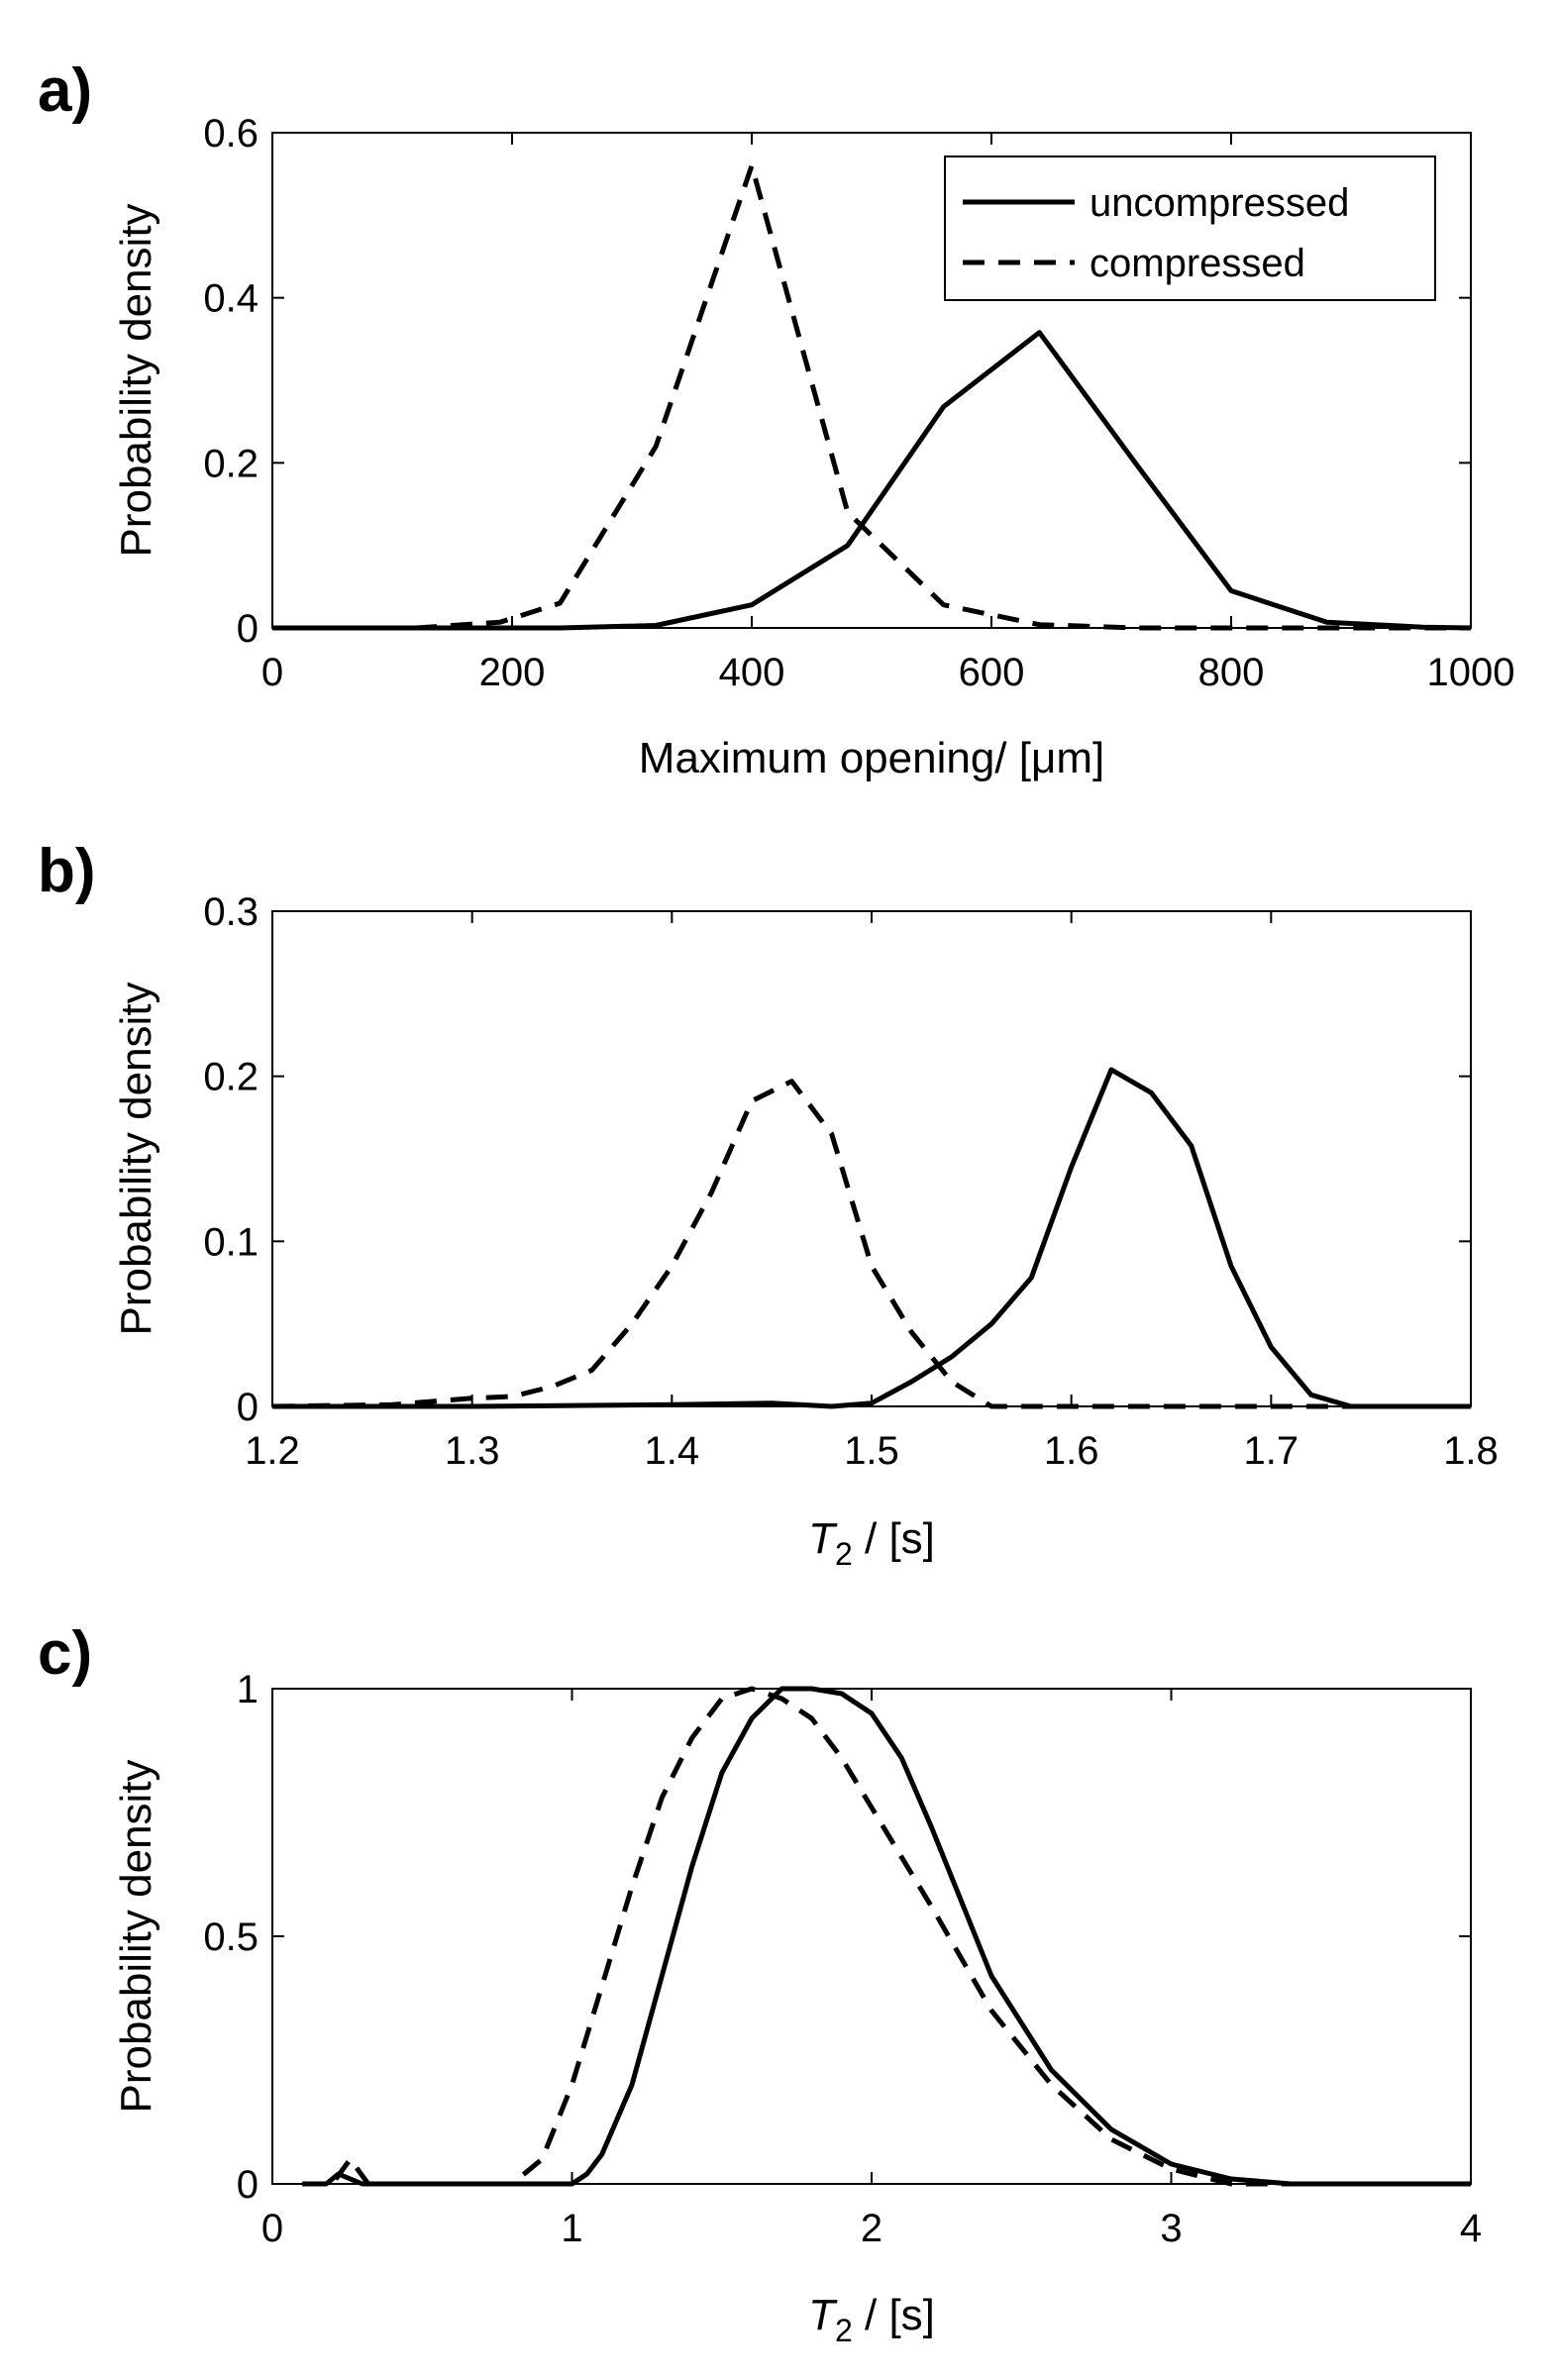 This screenshot has width=1557, height=2380. Describe the element at coordinates (1071, 1451) in the screenshot. I see `panel-b-x-tick-label: 1.6` at that location.